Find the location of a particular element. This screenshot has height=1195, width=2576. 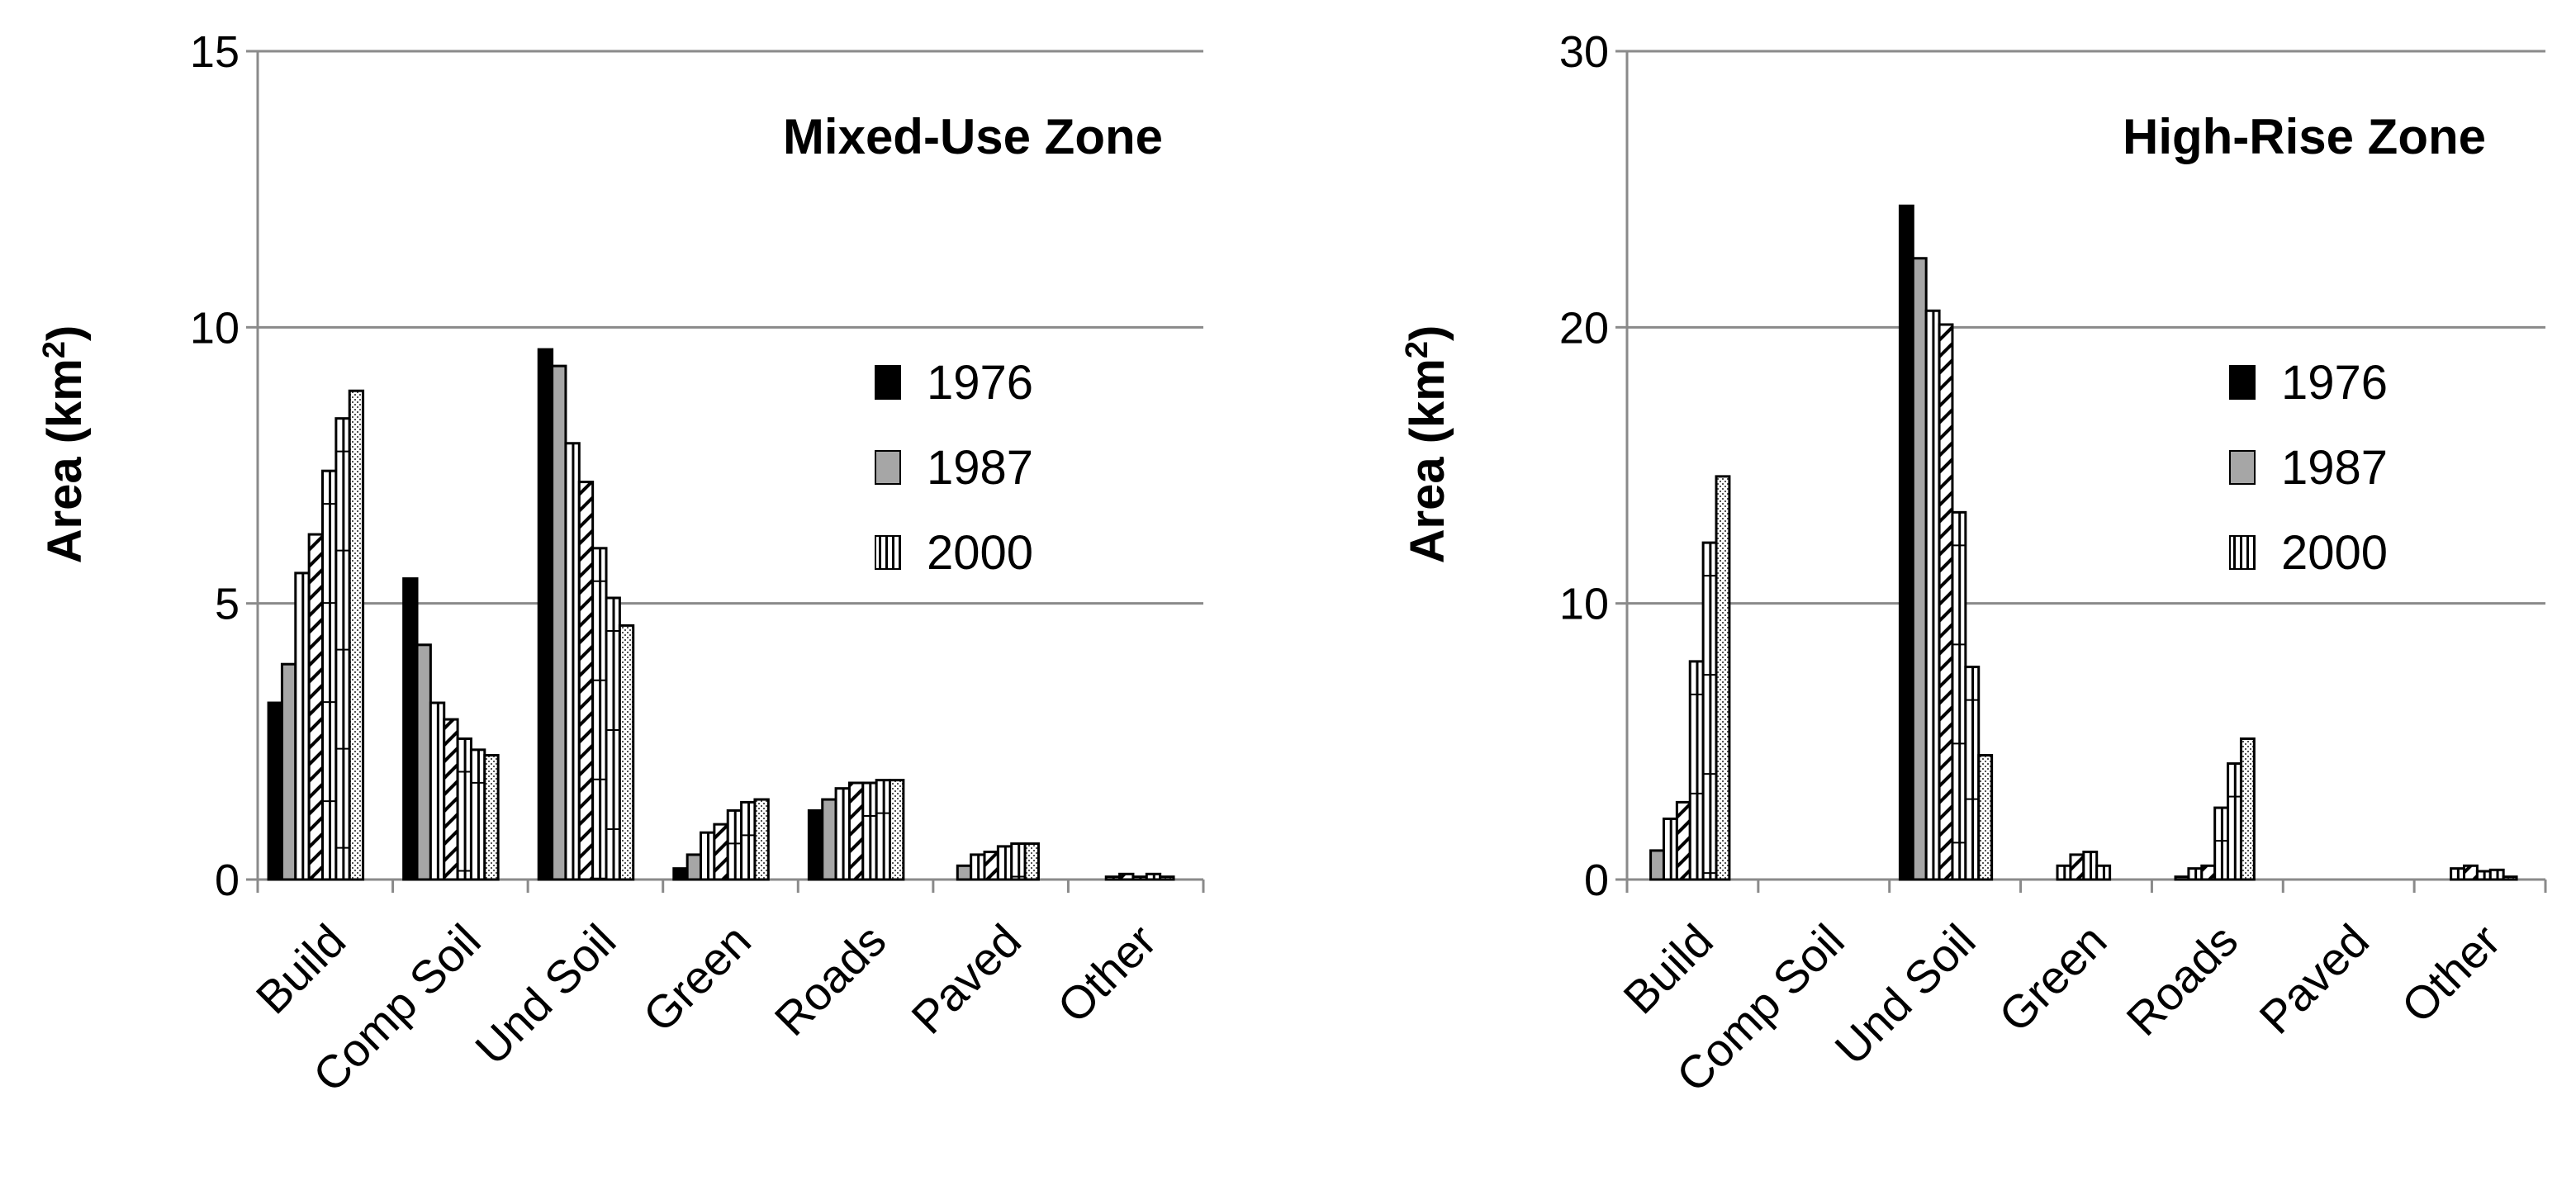

chart-title: High-Rise Zone is located at coordinates (2304, 136).